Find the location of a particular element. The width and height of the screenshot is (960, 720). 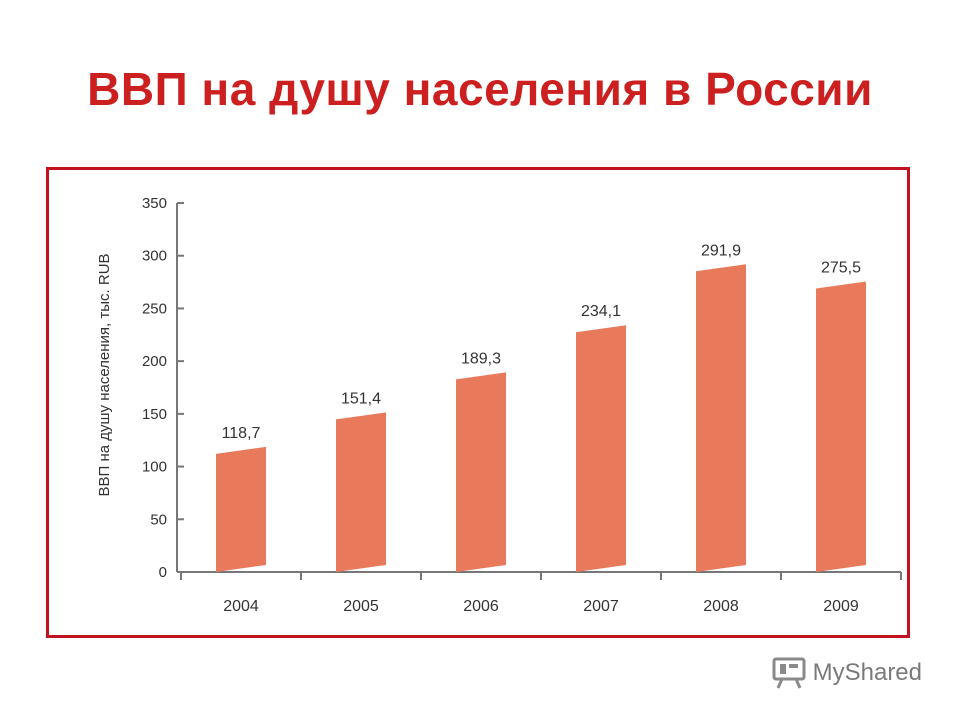

y-axis: 0 50 100 150 200 250 300 350 is located at coordinates (163, 388).